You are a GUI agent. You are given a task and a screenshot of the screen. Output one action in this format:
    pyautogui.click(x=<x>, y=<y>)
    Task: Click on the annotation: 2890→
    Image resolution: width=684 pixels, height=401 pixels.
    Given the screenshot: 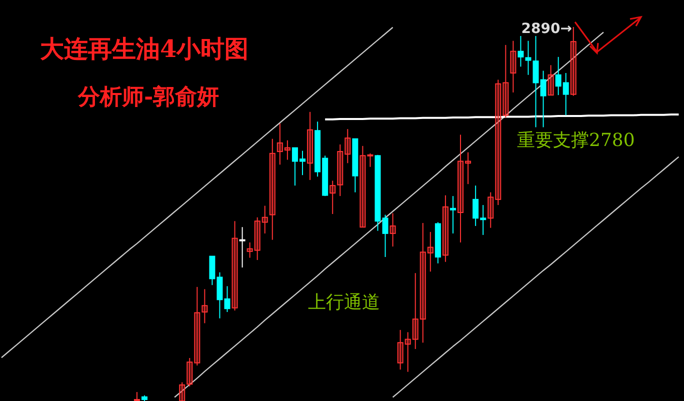 What is the action you would take?
    pyautogui.click(x=546, y=29)
    